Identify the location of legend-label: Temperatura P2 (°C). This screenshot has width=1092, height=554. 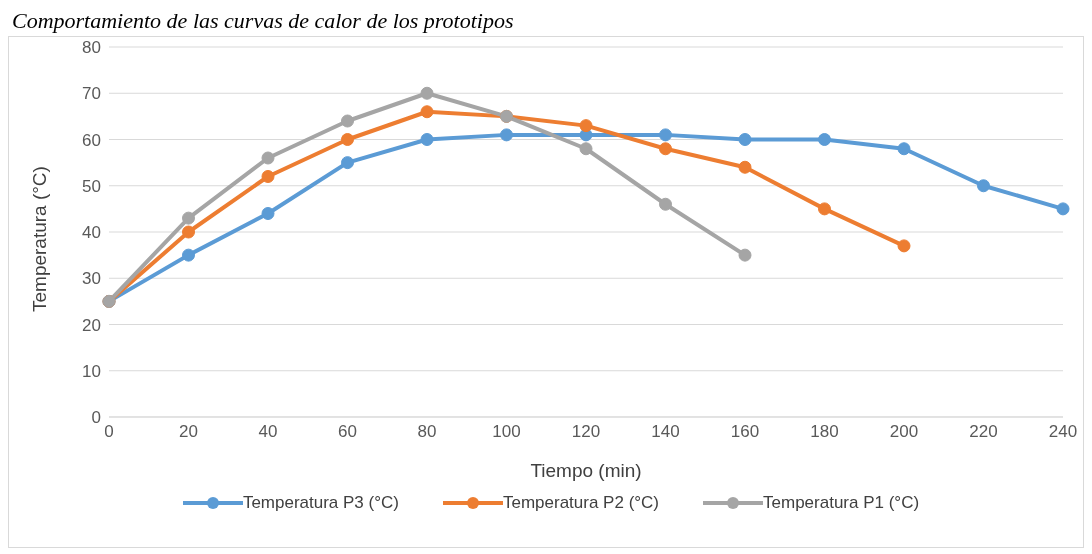
(580, 503).